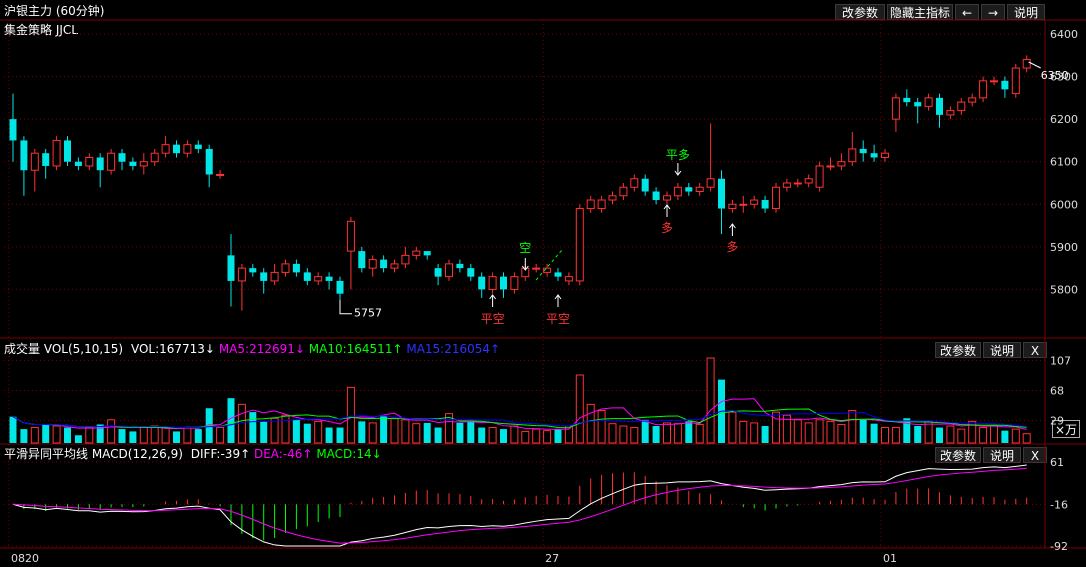 The height and width of the screenshot is (567, 1086). I want to click on high-price-label: 6350, so click(1055, 75).